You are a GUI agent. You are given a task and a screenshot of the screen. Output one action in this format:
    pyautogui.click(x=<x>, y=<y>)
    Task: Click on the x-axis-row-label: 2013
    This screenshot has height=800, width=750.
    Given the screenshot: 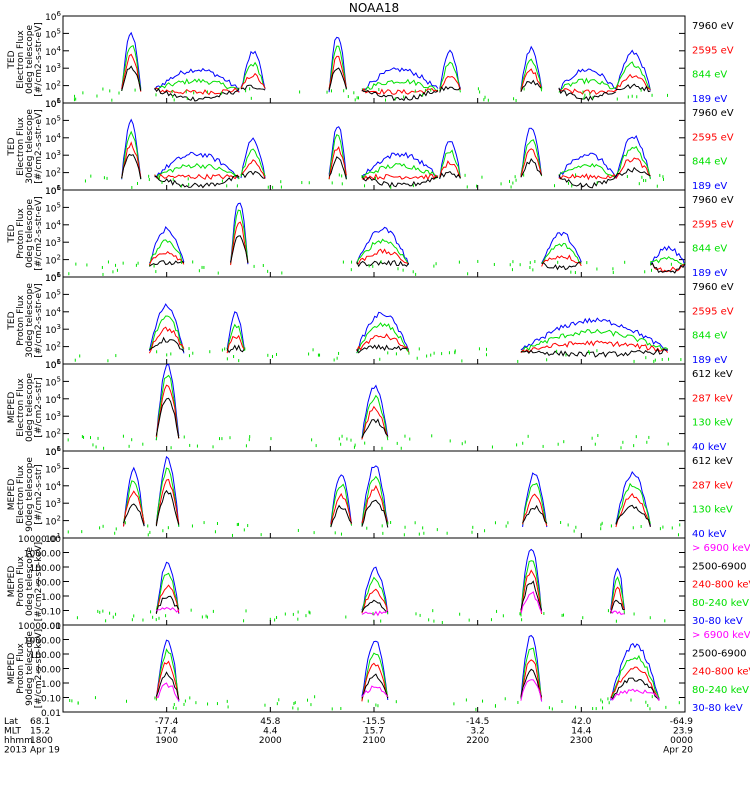 What is the action you would take?
    pyautogui.click(x=15, y=751)
    